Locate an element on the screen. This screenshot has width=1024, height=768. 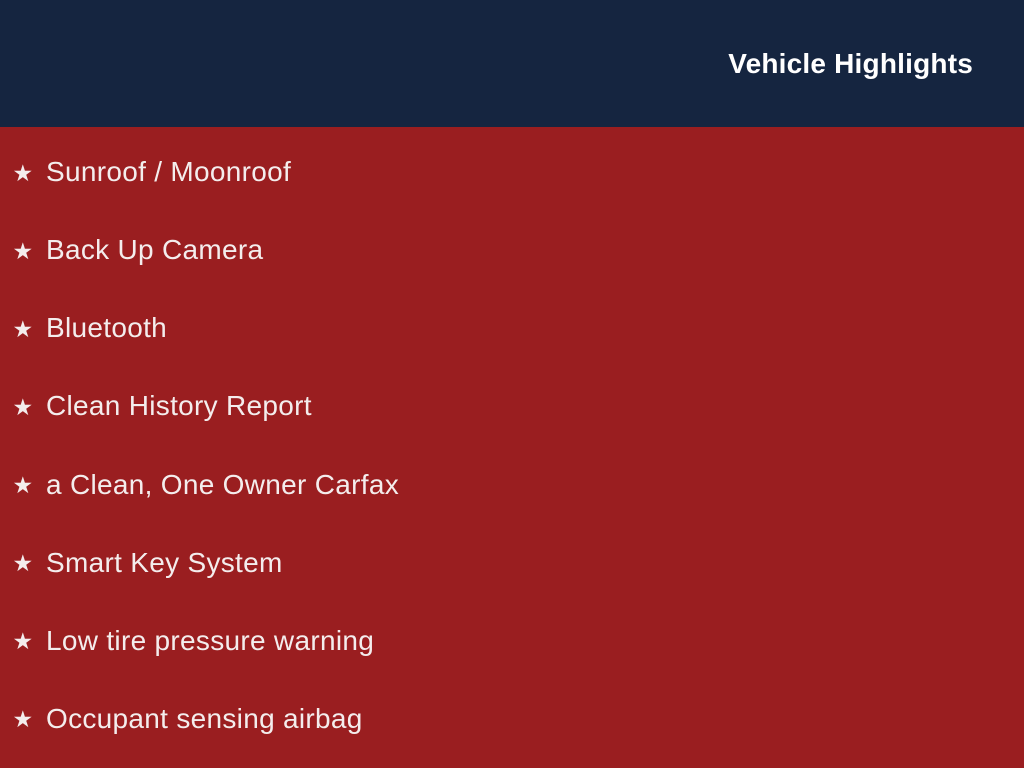
list-item: ★ Smart Key System is located at coordinates (518, 563).